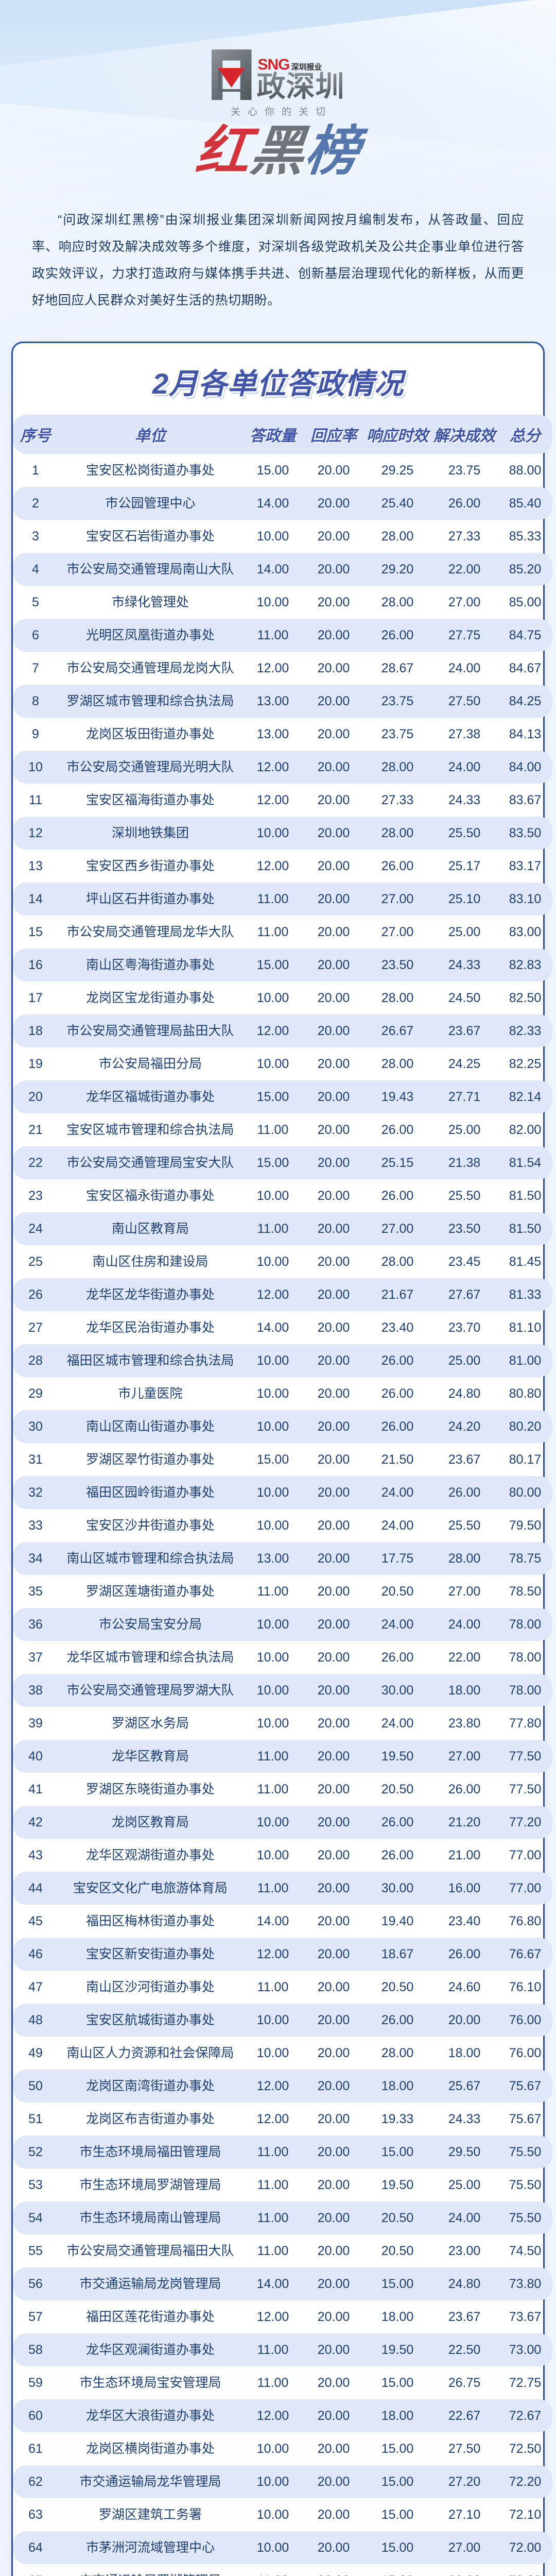 Image resolution: width=556 pixels, height=2576 pixels. I want to click on table-row: 57 福田区莲花街道办事处 12.00 20.00 18.00 23.67 73.67, so click(282, 2316).